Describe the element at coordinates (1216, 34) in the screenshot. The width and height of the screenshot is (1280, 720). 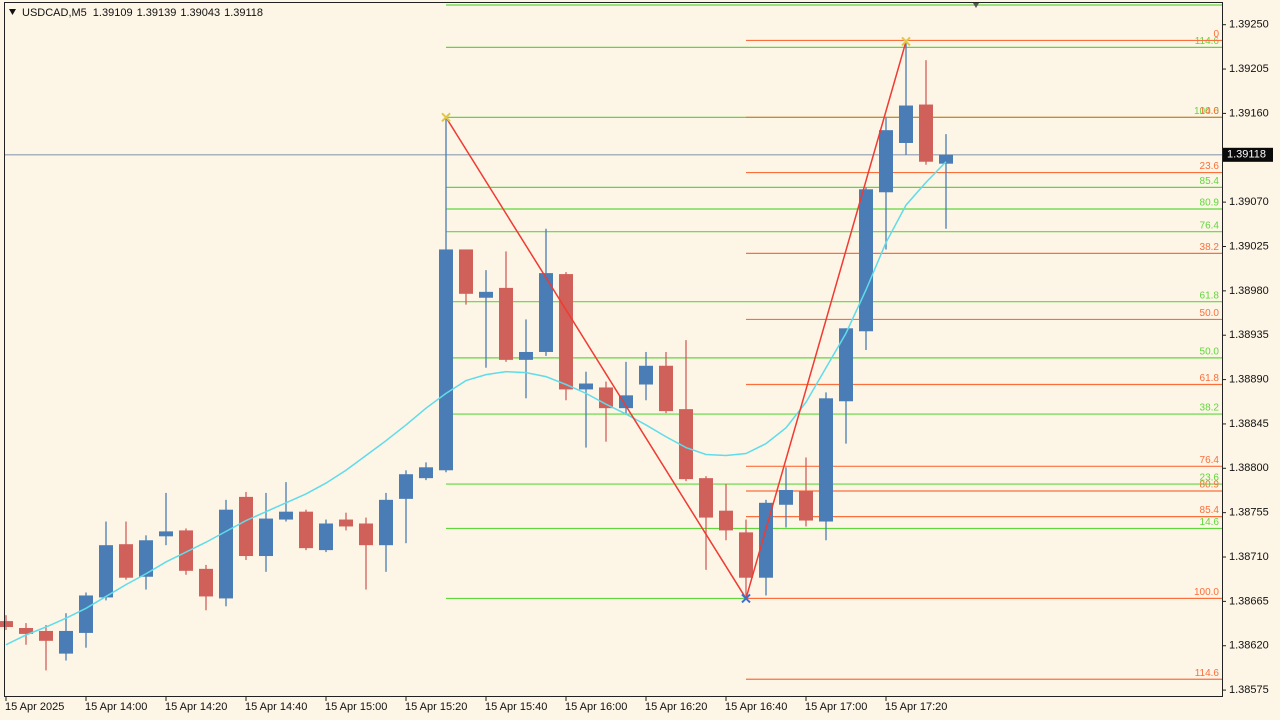
I see `fib-label: 0` at that location.